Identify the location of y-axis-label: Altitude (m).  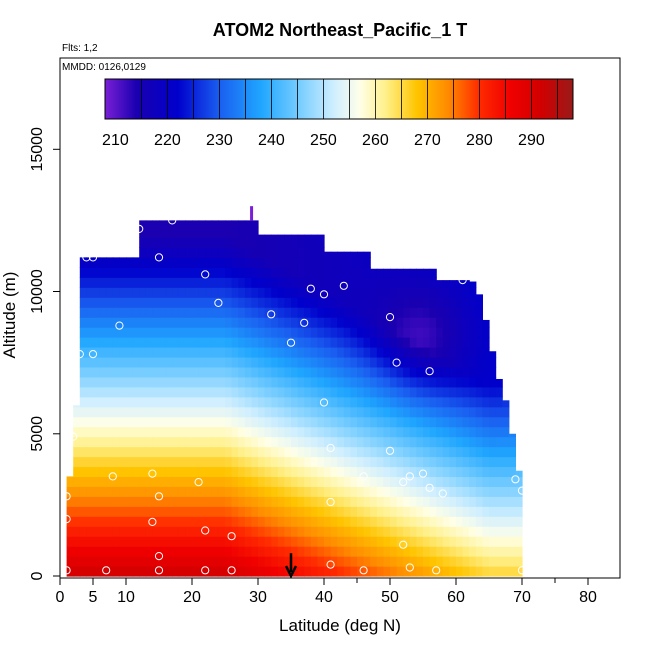
(9, 315).